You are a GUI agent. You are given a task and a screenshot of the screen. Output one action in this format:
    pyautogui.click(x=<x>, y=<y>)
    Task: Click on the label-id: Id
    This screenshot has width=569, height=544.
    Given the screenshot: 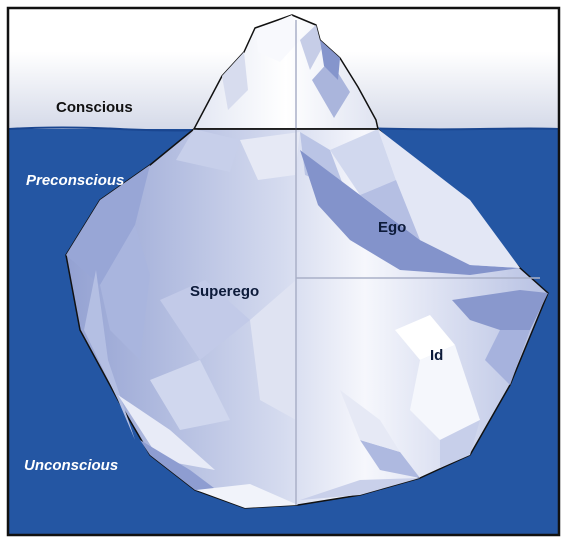 What is the action you would take?
    pyautogui.click(x=436, y=355)
    